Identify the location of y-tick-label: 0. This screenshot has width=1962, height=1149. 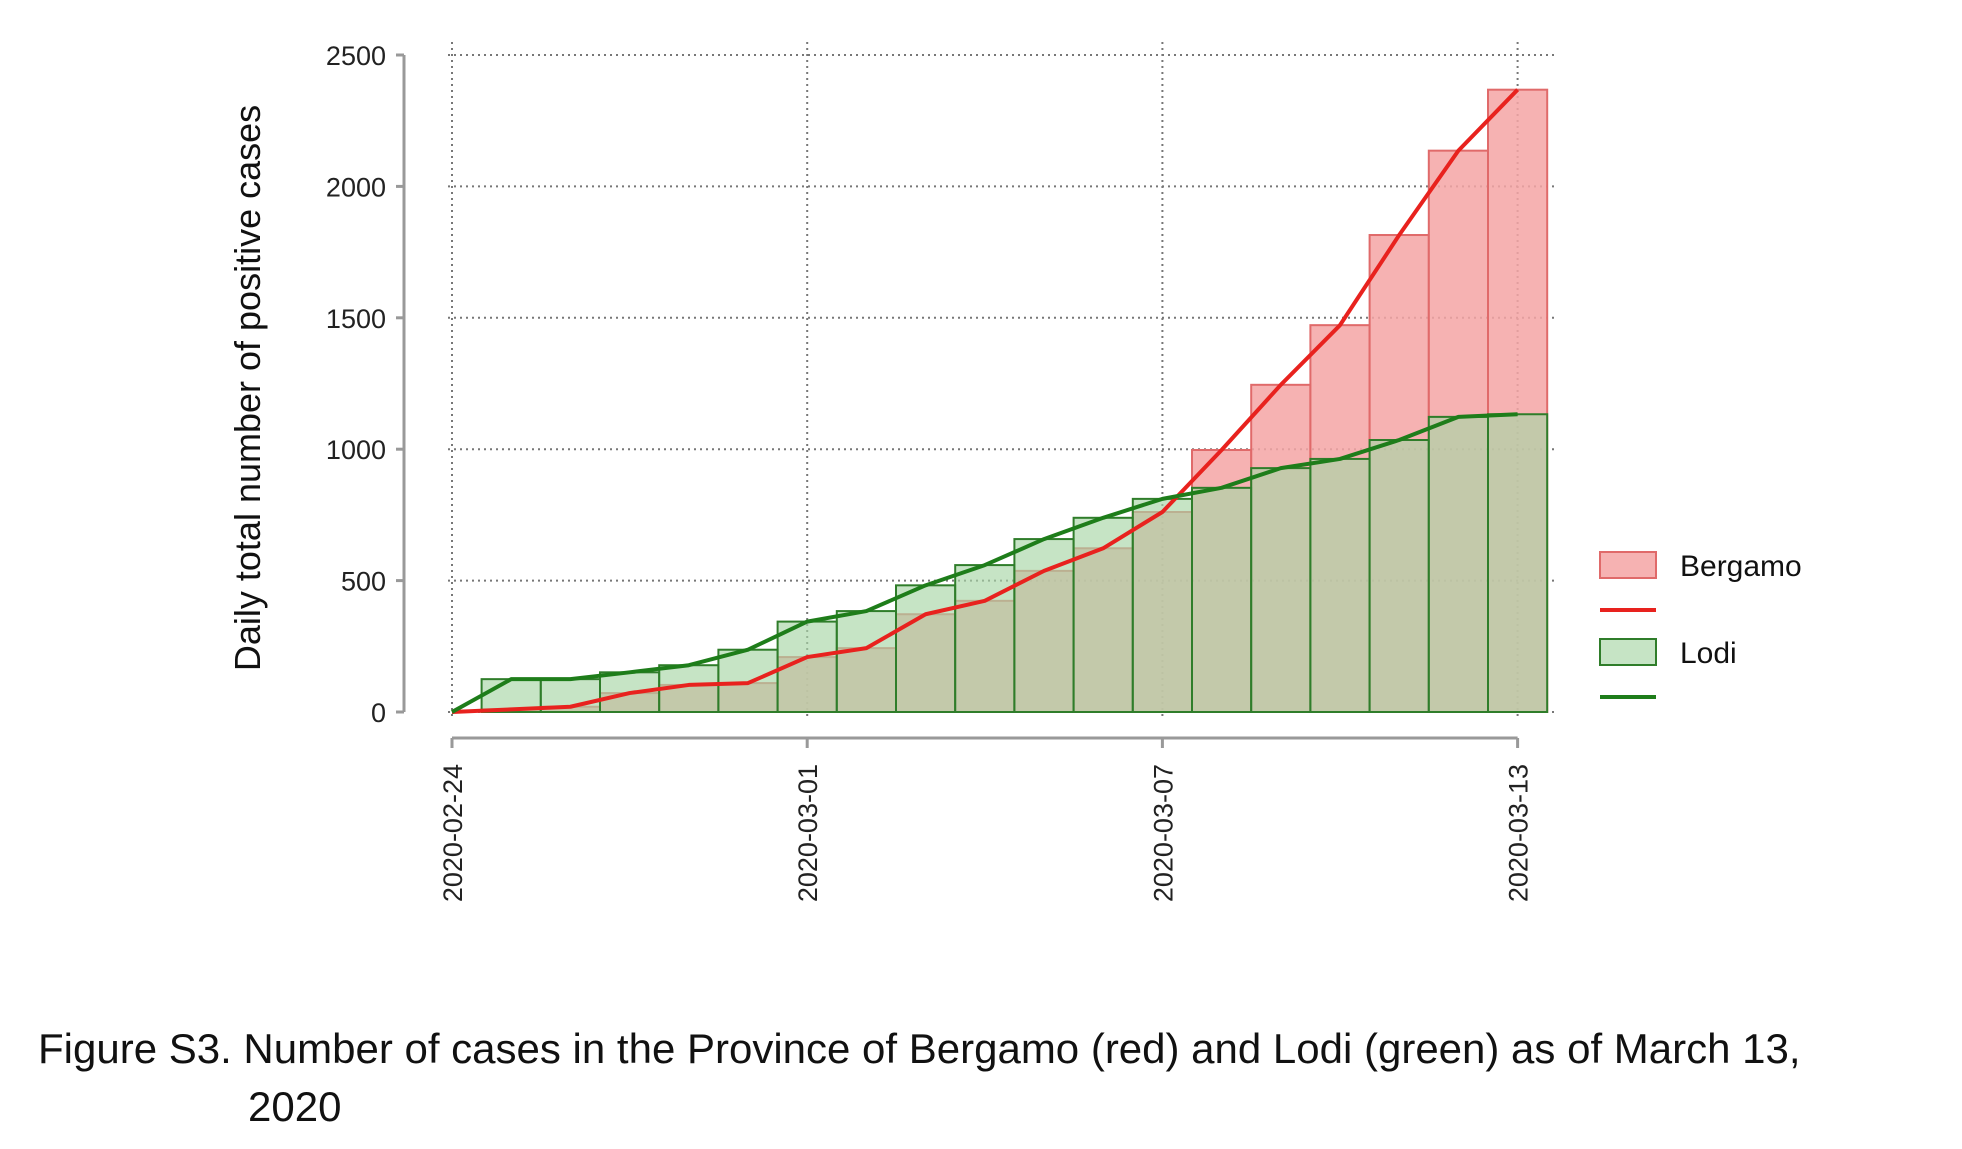
(378, 713).